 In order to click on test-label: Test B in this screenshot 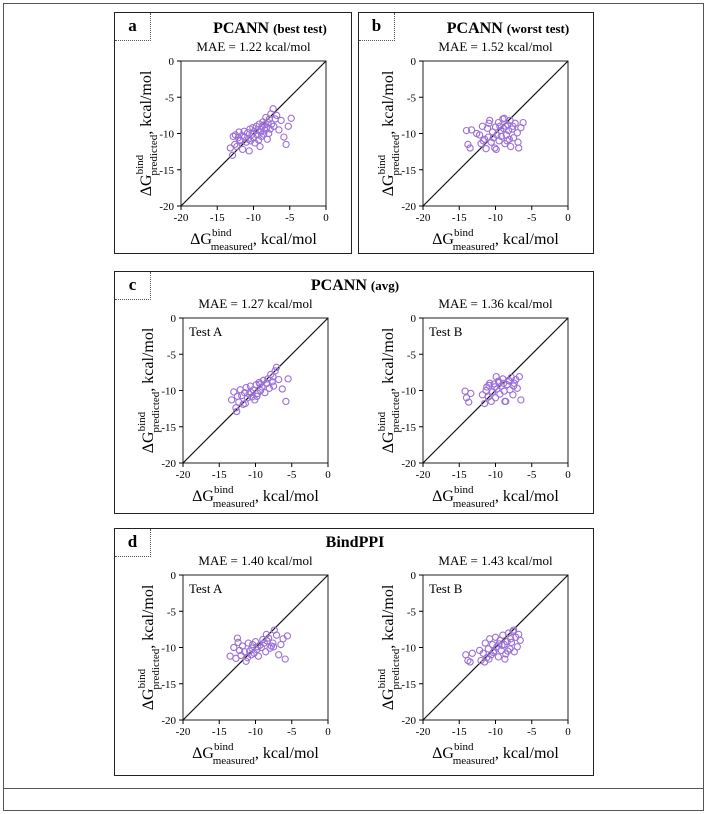, I will do `click(446, 588)`.